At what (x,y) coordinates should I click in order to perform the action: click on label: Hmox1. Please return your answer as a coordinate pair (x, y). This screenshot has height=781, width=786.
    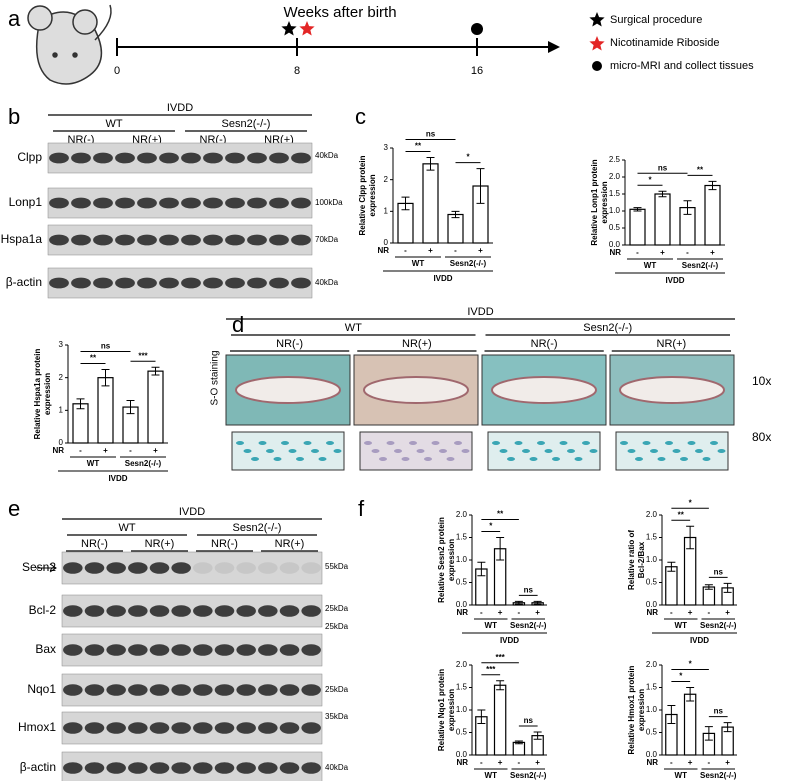
    Looking at the image, I should click on (37, 727).